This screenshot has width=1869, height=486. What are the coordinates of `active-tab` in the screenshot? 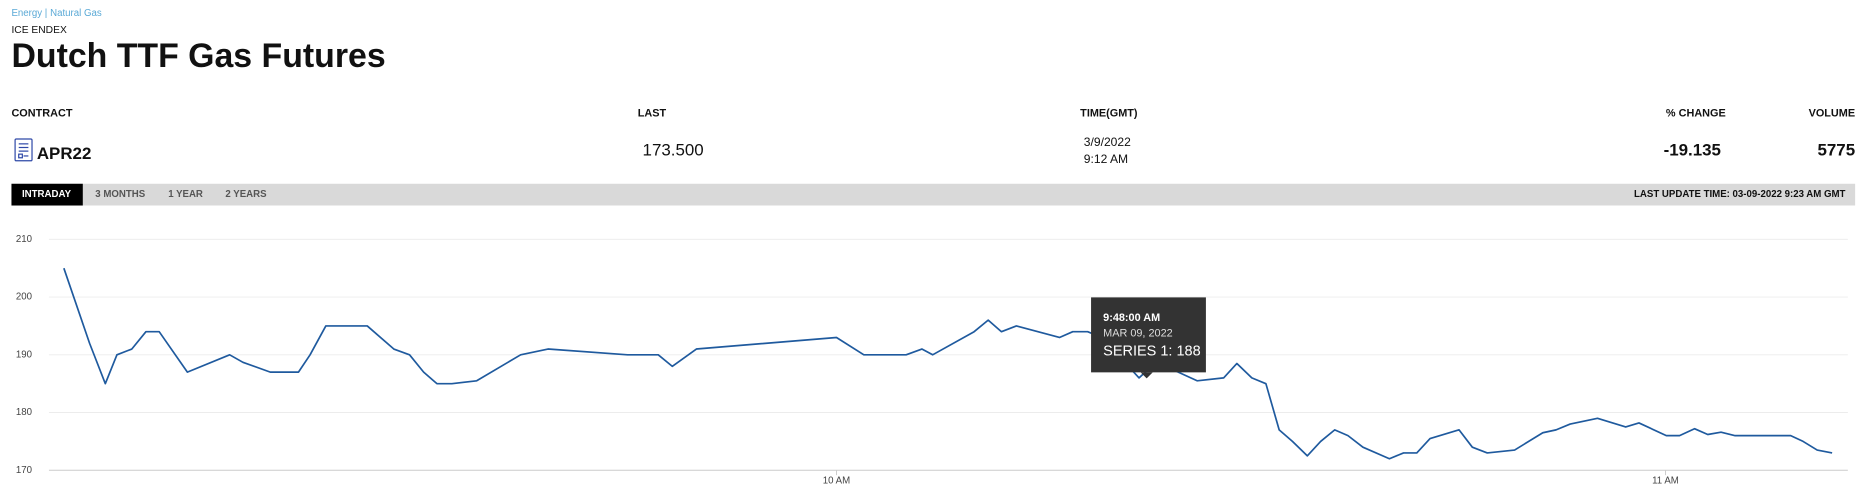 It's located at (47, 194).